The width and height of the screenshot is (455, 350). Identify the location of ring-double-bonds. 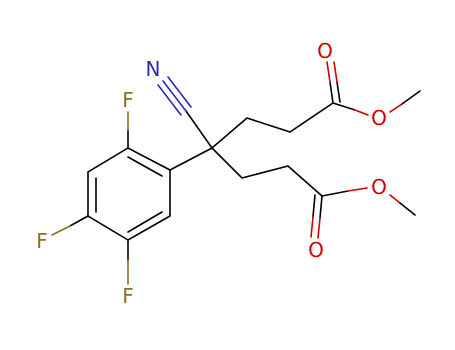
(129, 194).